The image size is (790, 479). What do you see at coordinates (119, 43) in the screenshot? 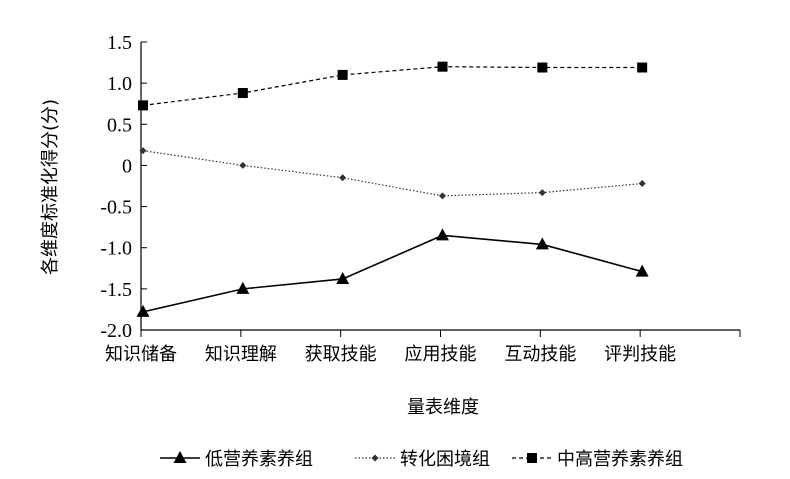
I see `y-tick-label: 1.5` at bounding box center [119, 43].